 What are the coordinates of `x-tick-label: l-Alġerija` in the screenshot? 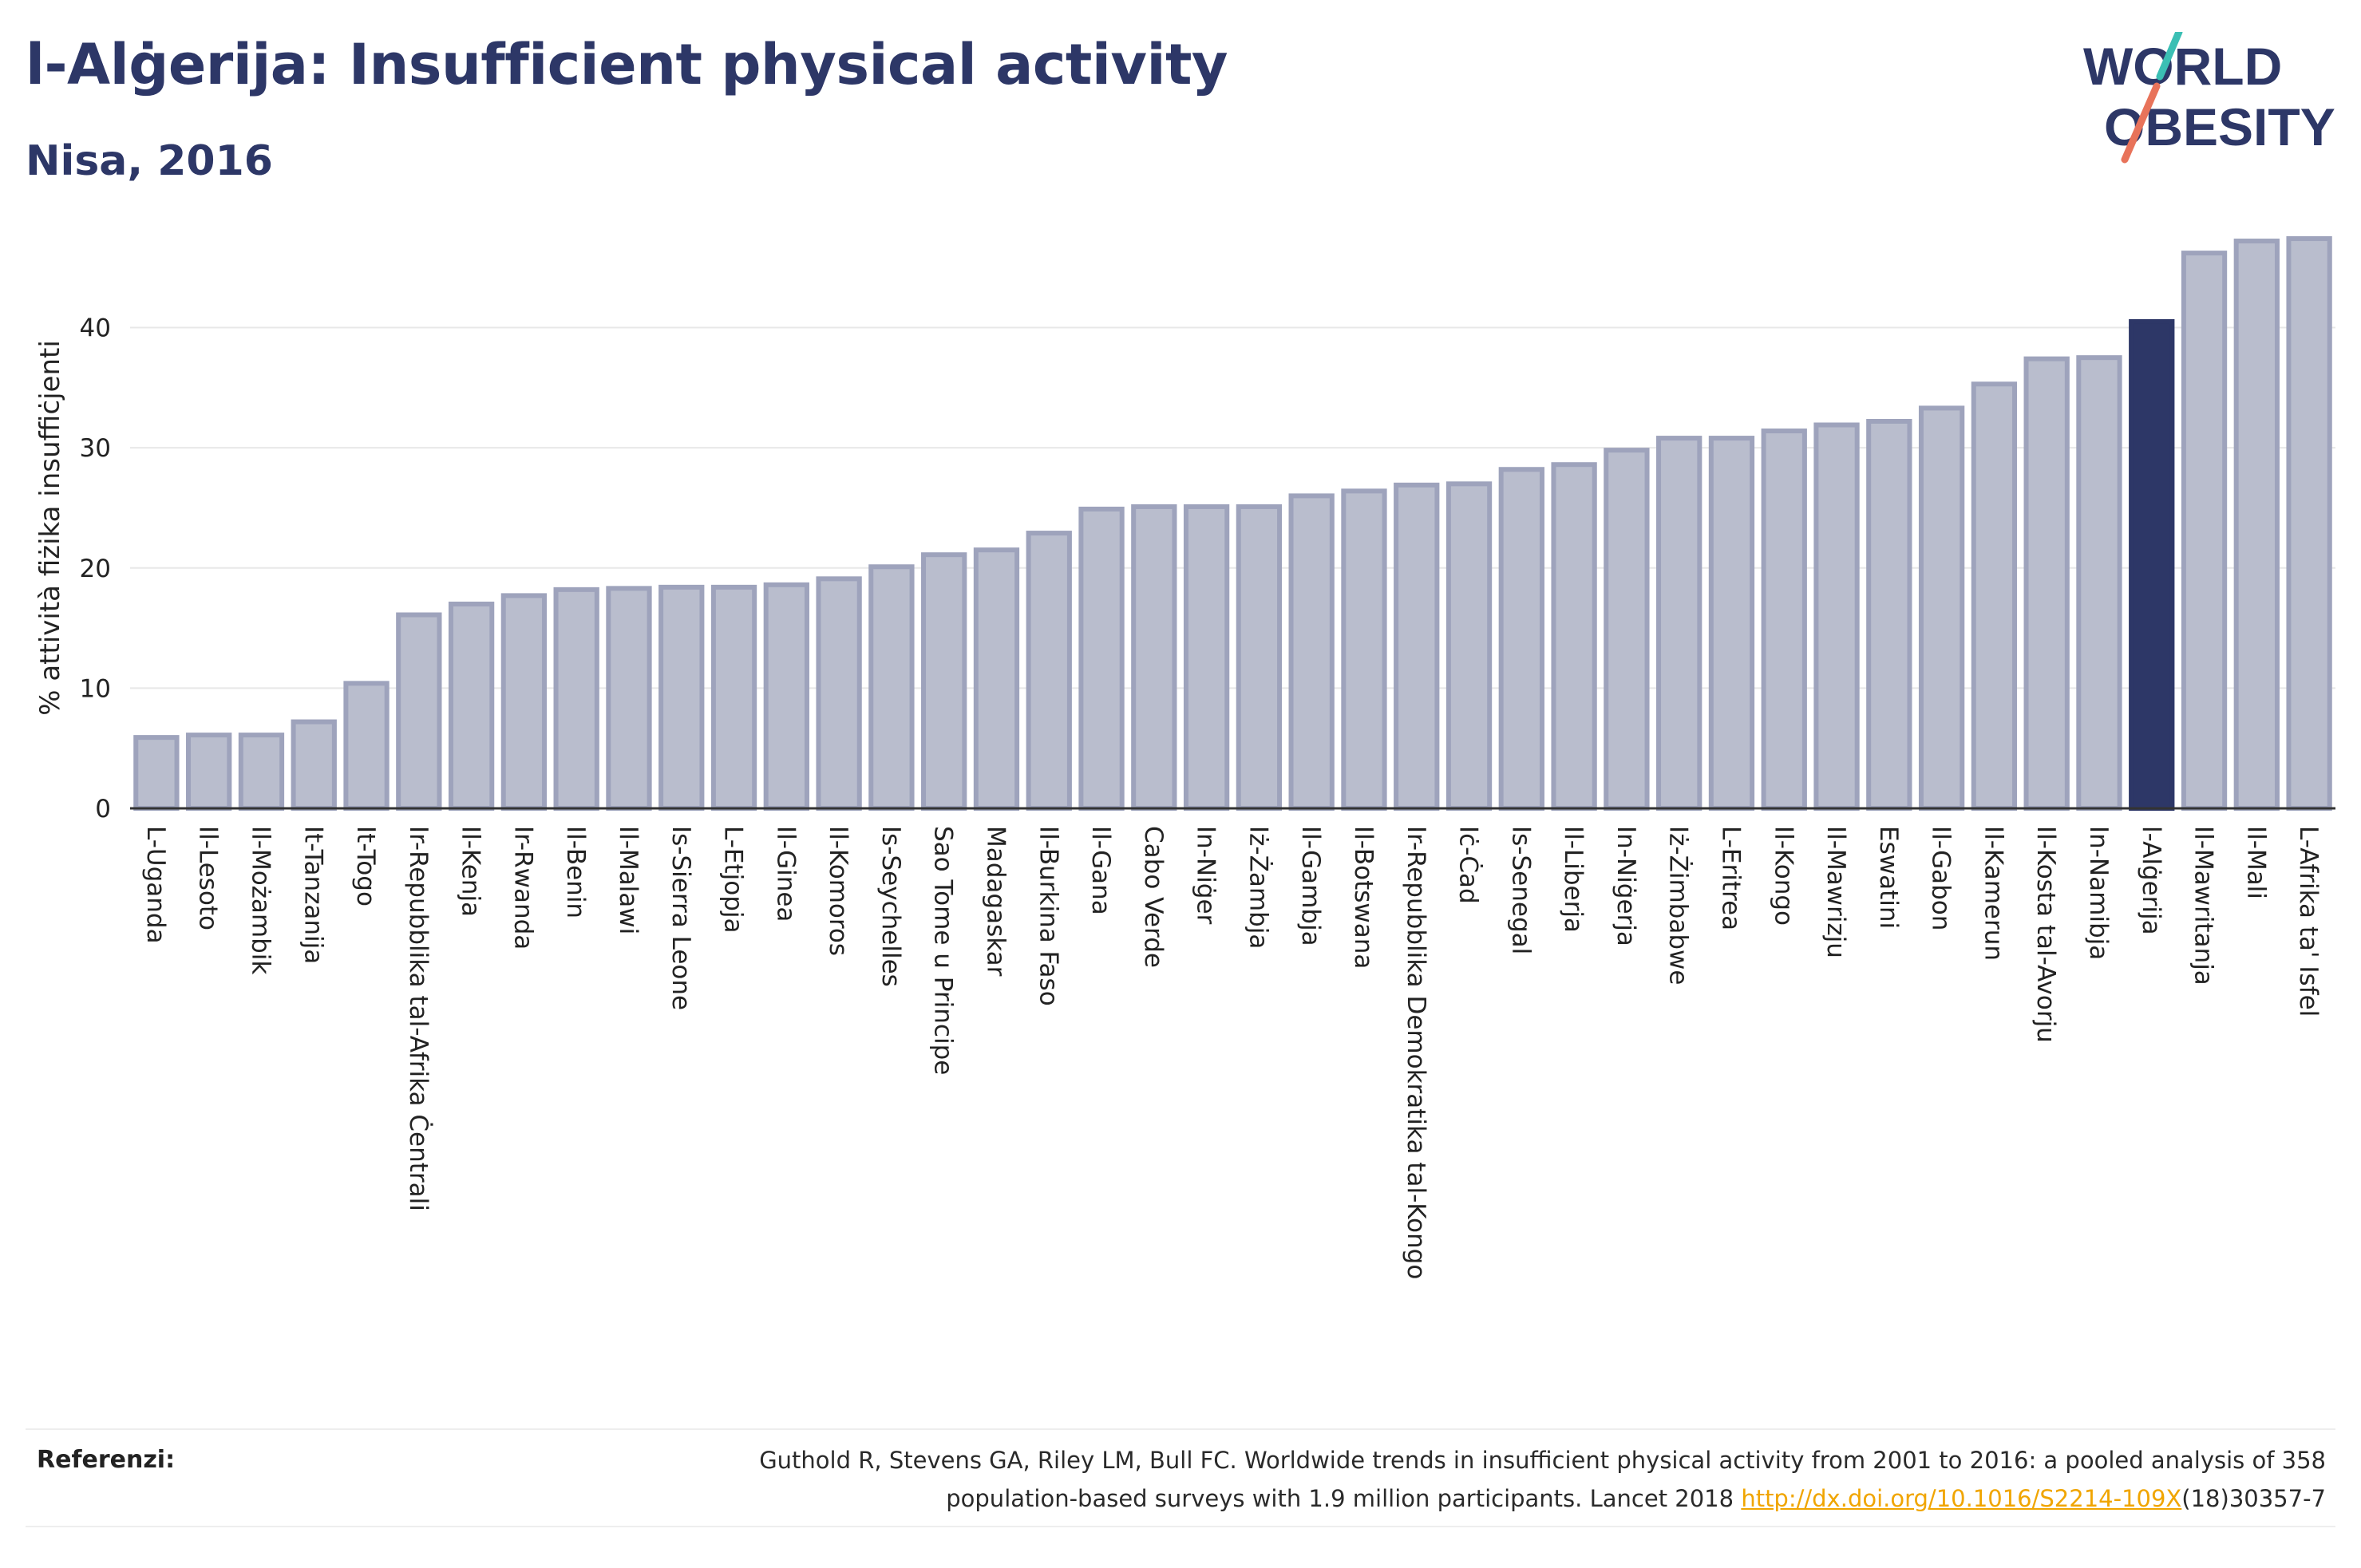 It's located at (2151, 880).